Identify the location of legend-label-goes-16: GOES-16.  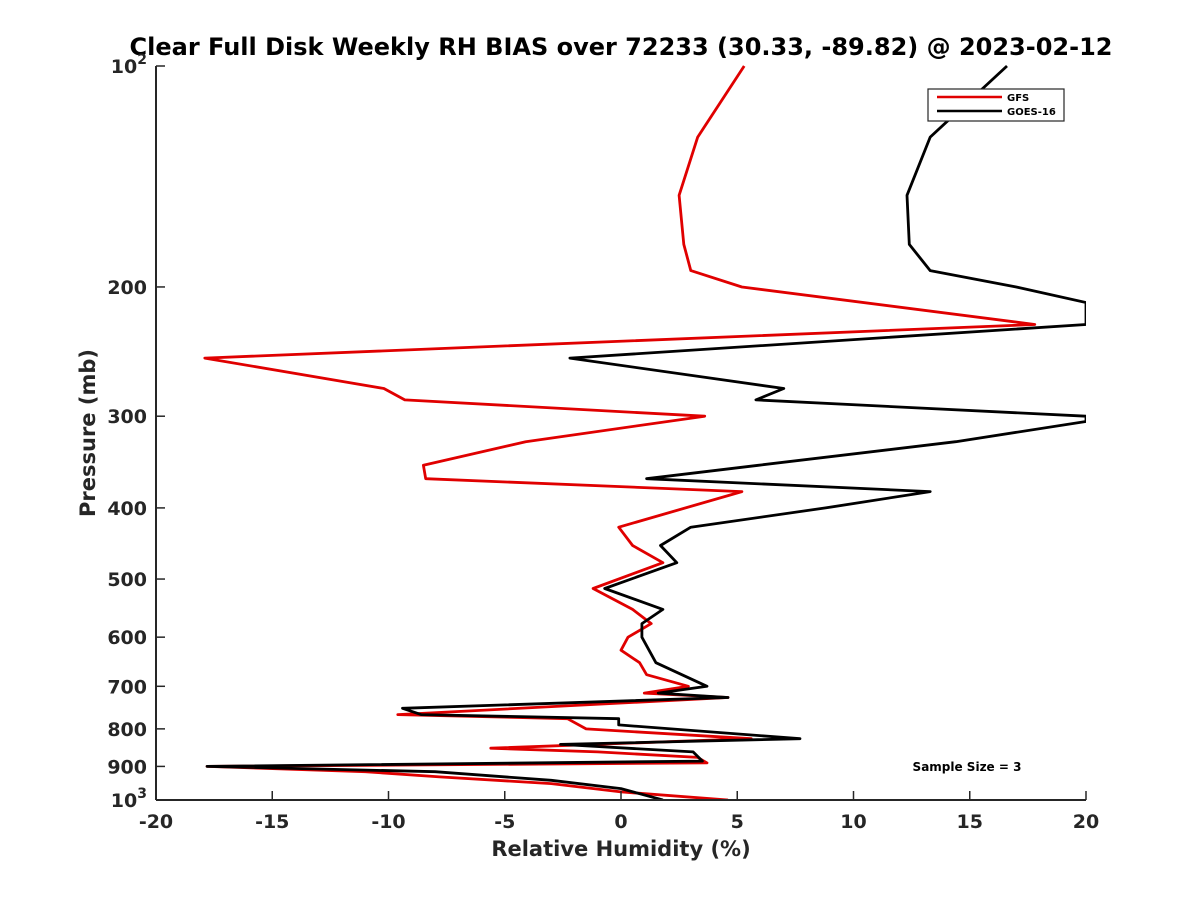
(1031, 112).